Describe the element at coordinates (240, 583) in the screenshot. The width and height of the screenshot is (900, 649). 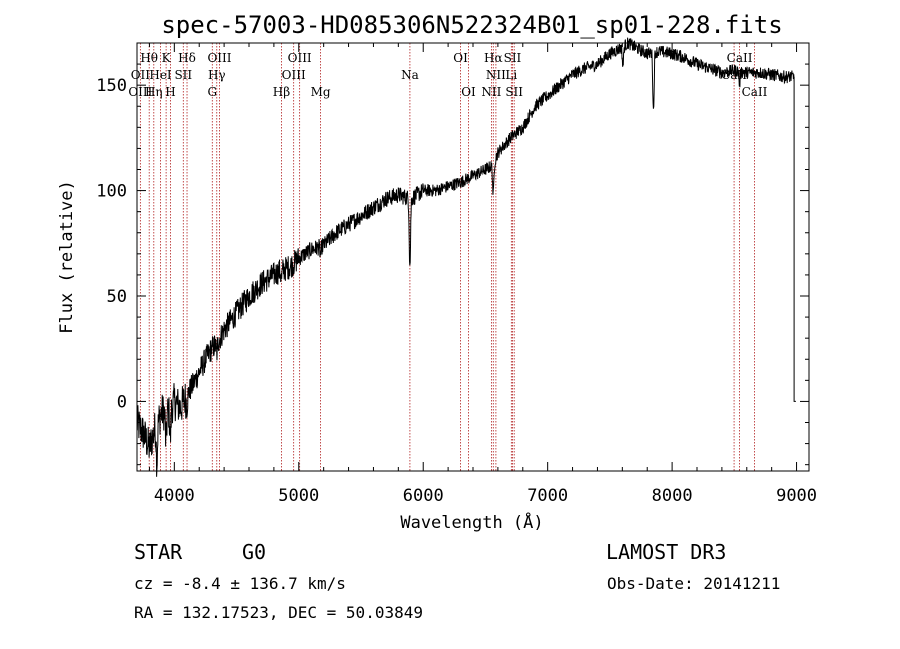
I see `redshift-info: cz = -8.4 ± 136.7 km/s` at that location.